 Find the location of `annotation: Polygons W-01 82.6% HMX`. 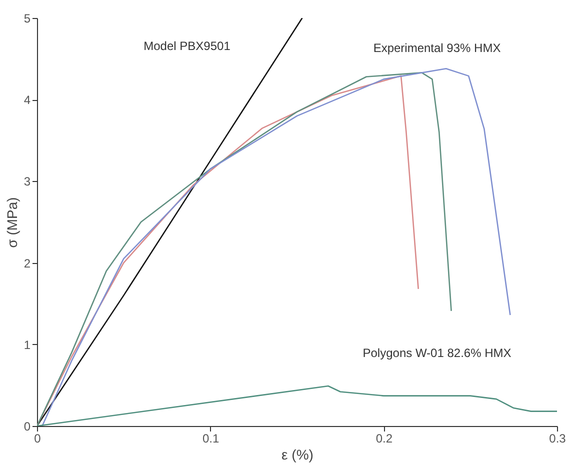

annotation: Polygons W-01 82.6% HMX is located at coordinates (437, 353).